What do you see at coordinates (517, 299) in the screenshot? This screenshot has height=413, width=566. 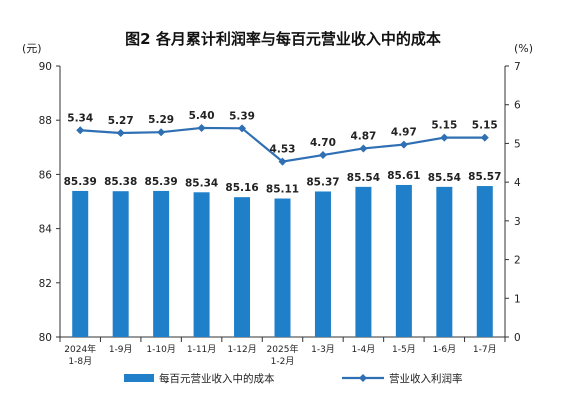 I see `right-tick-label: 1` at bounding box center [517, 299].